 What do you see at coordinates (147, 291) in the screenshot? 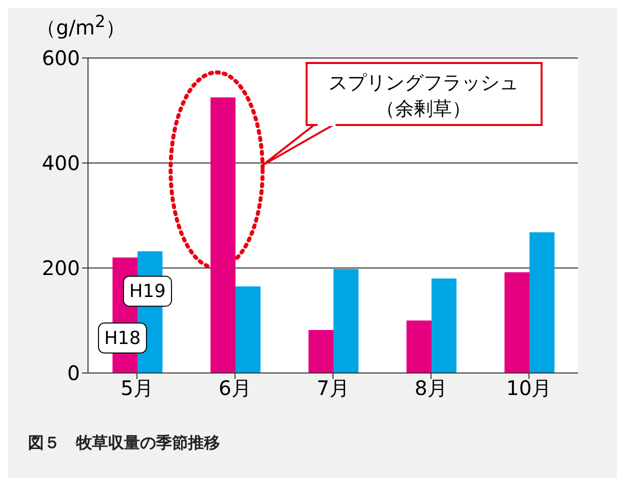
I see `series-label: H19` at bounding box center [147, 291].